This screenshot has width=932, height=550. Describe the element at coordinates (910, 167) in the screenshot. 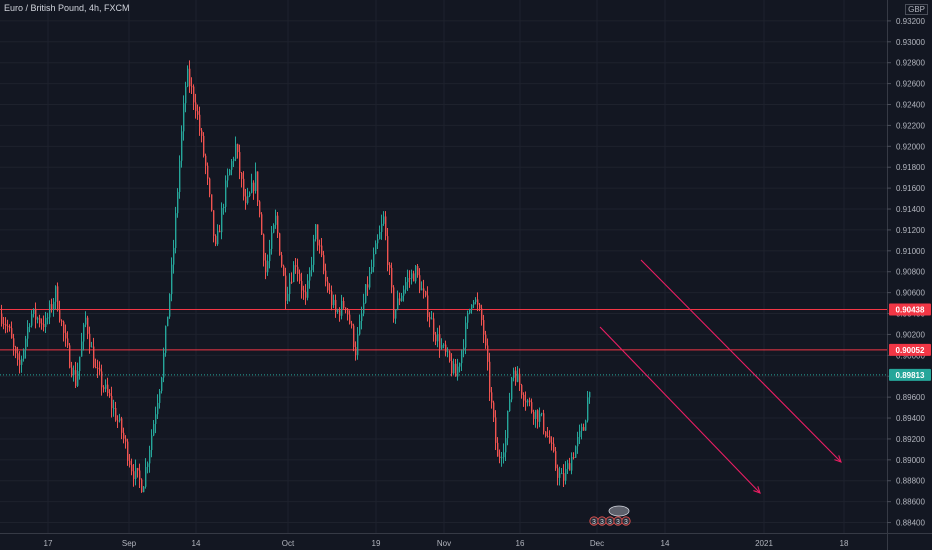

I see `price-tick-label: 0.91800` at that location.